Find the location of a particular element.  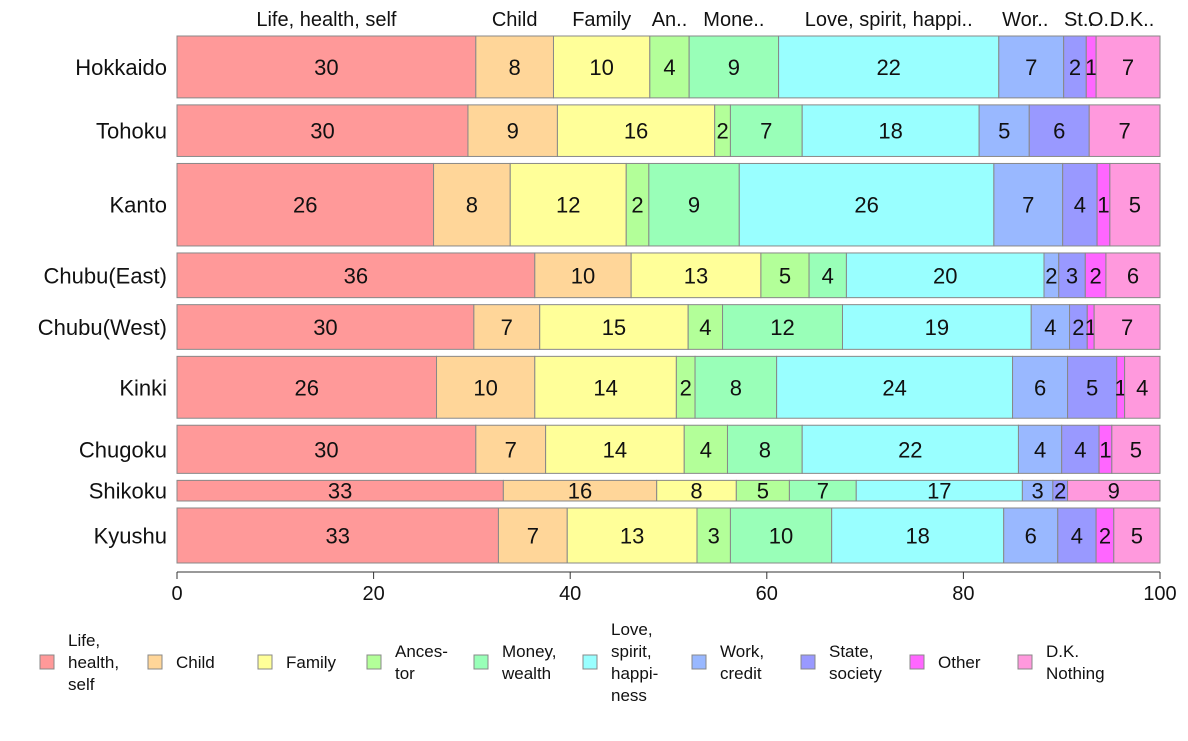

column-header-label: Mone.. is located at coordinates (733, 20).